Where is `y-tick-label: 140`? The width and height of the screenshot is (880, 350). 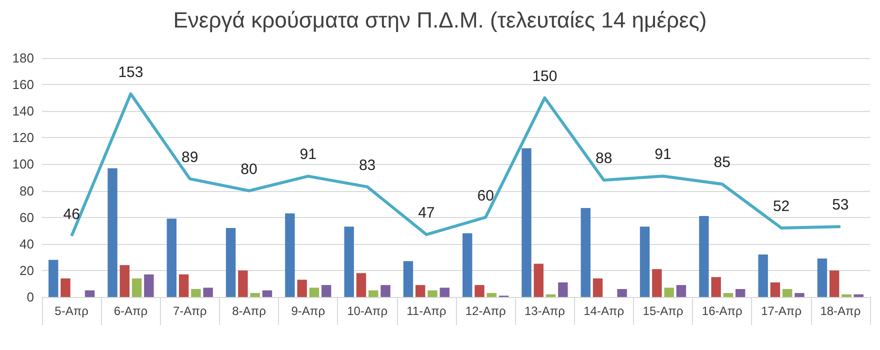 y-tick-label: 140 is located at coordinates (23, 111).